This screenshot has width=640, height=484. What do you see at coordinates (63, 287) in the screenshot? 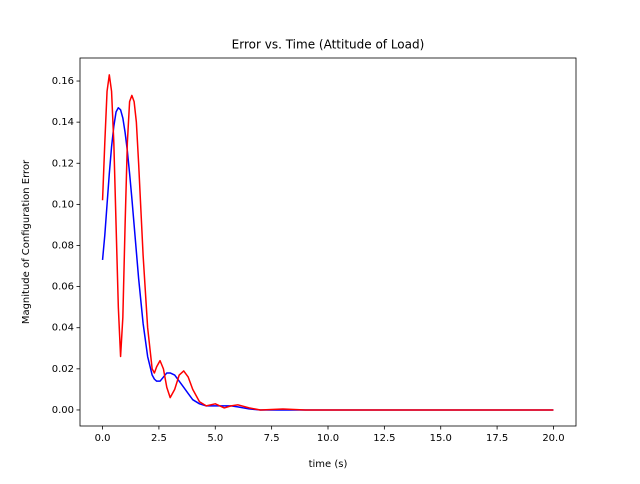
I see `y-tick-label: 0.06` at bounding box center [63, 287].